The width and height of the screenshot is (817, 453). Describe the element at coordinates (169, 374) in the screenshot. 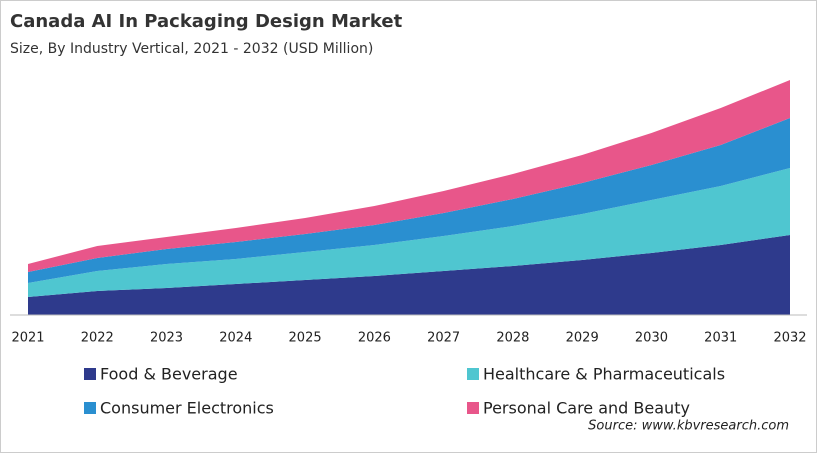

I see `legend-label: Food & Beverage` at that location.